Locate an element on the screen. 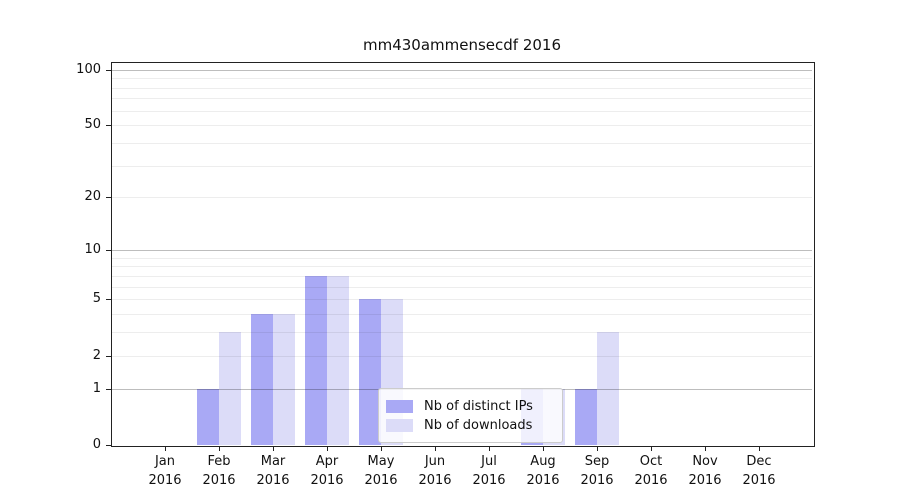  legend: Nb of distinct IPs Nb of downloads is located at coordinates (470, 415).